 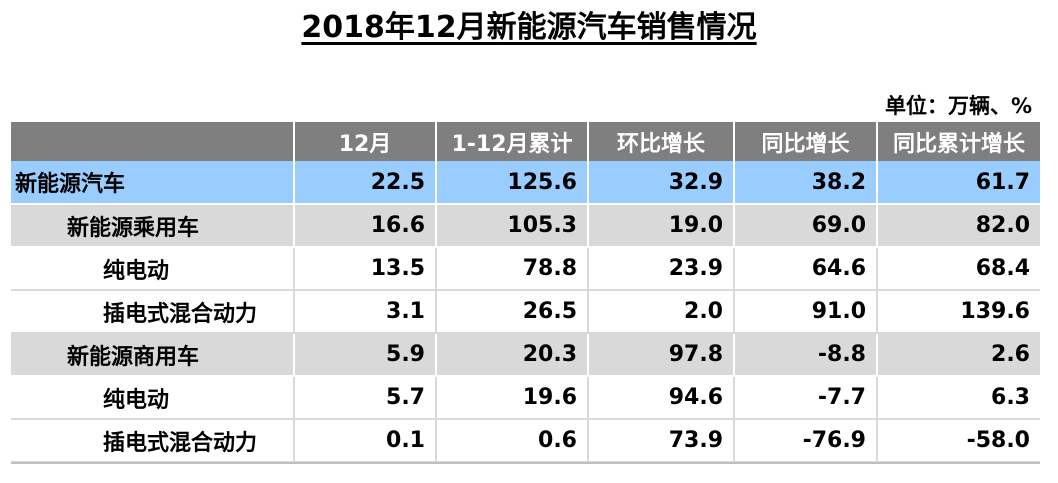 I want to click on column-header-category, so click(x=152, y=141).